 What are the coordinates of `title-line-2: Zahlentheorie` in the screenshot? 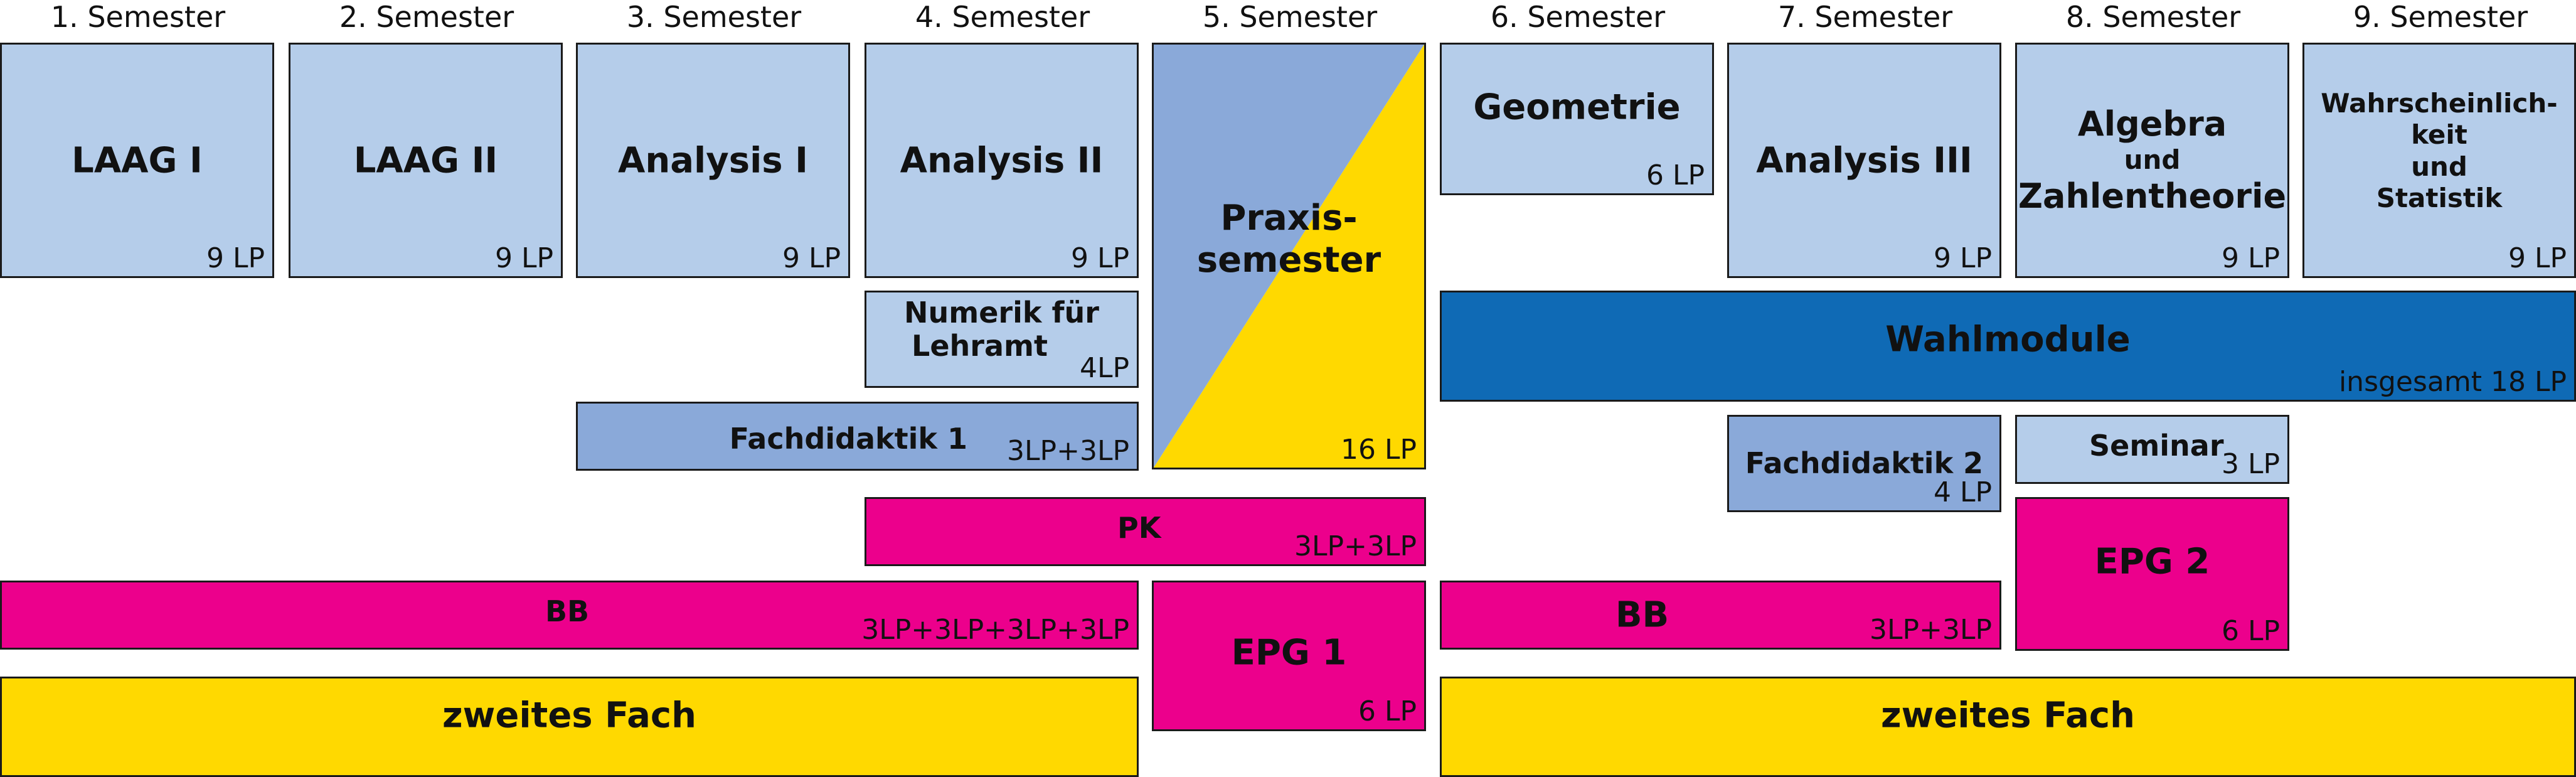 It's located at (2152, 196).